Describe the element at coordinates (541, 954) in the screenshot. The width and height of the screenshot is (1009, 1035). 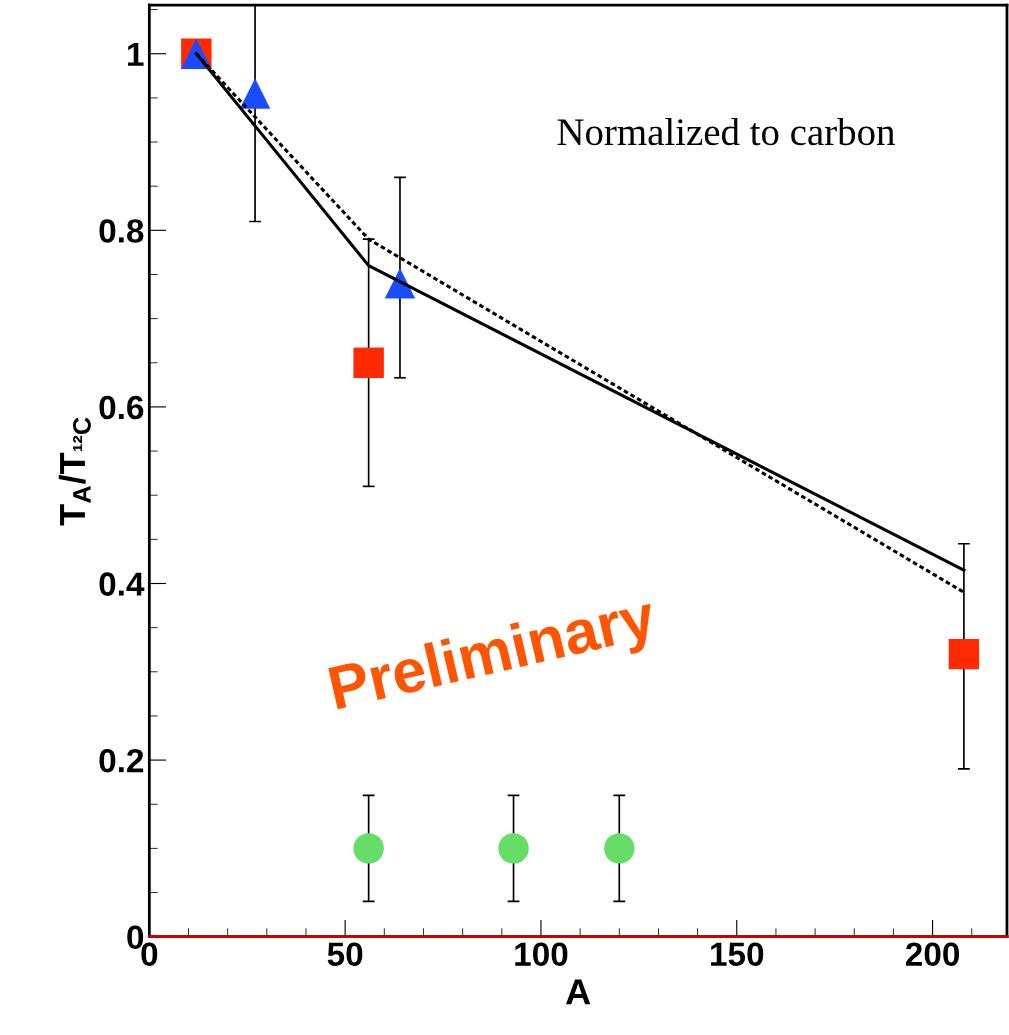
I see `x-tick-label: 100` at that location.